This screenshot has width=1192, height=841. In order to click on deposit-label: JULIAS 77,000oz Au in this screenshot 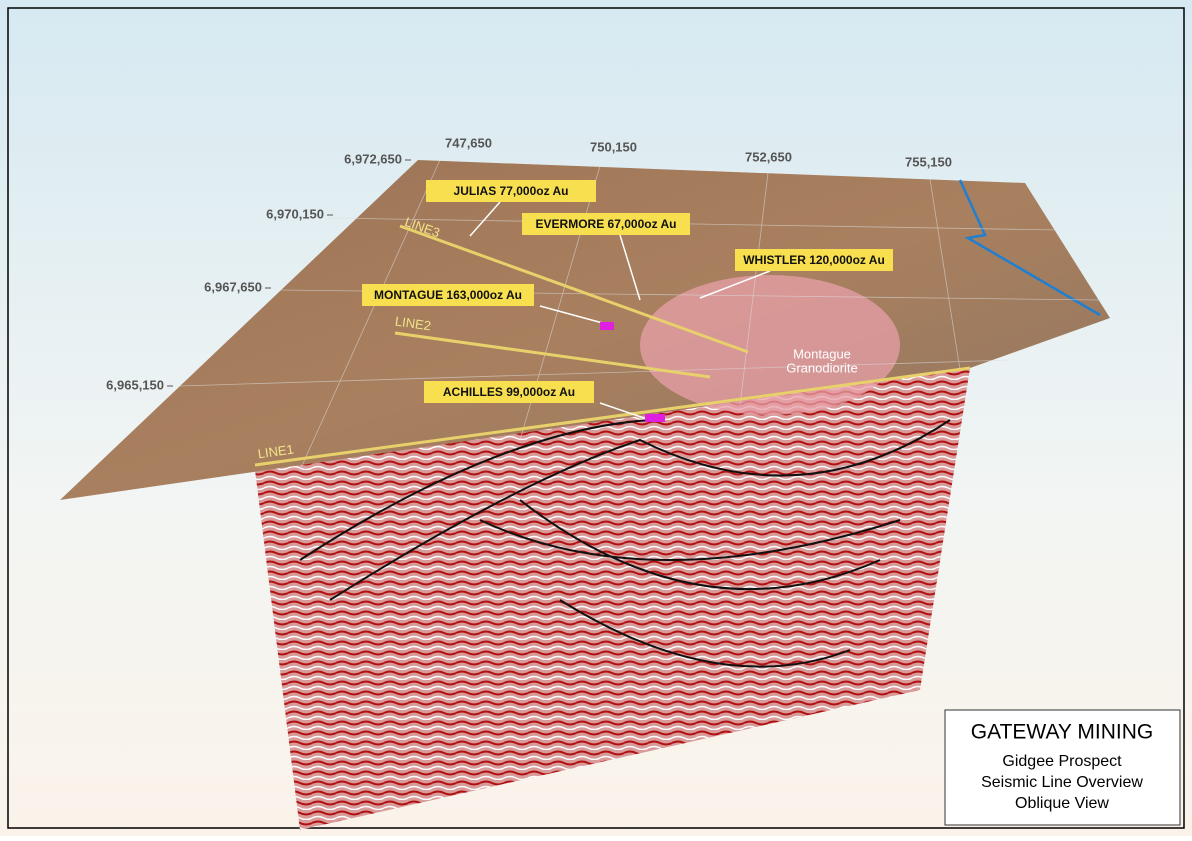, I will do `click(511, 191)`.